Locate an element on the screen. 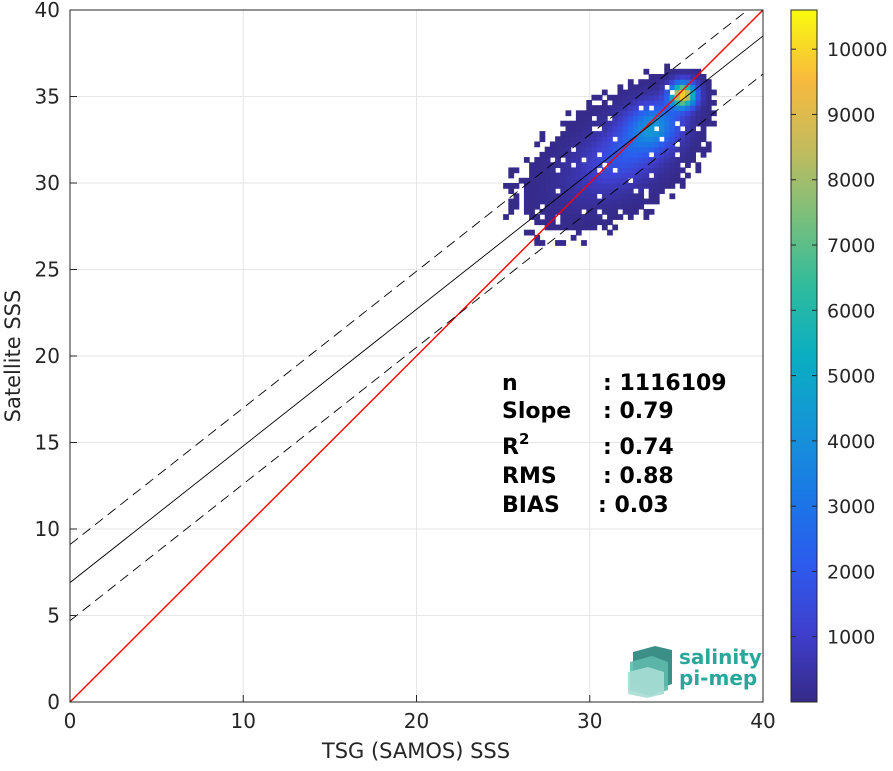  logo-line2: pi-mep is located at coordinates (718, 678).